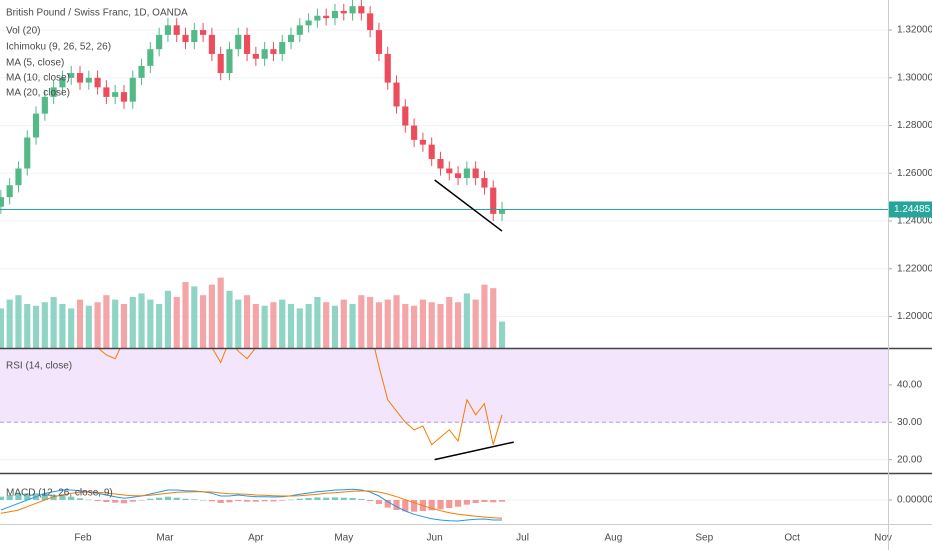 The width and height of the screenshot is (932, 550). I want to click on y-tick-label: 1.28000, so click(914, 125).